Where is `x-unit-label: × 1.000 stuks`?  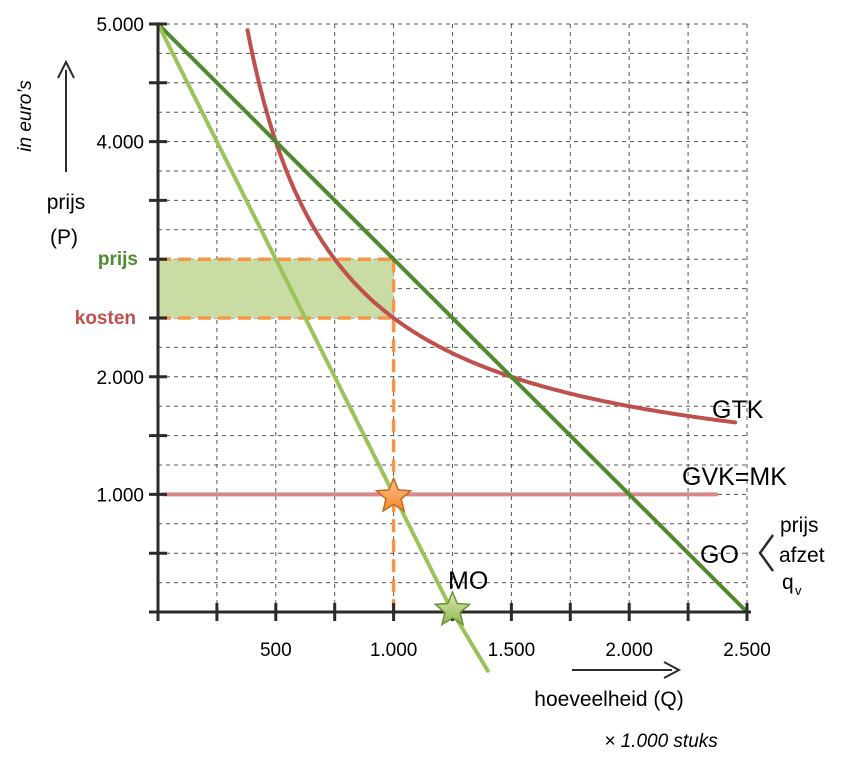 x-unit-label: × 1.000 stuks is located at coordinates (661, 741).